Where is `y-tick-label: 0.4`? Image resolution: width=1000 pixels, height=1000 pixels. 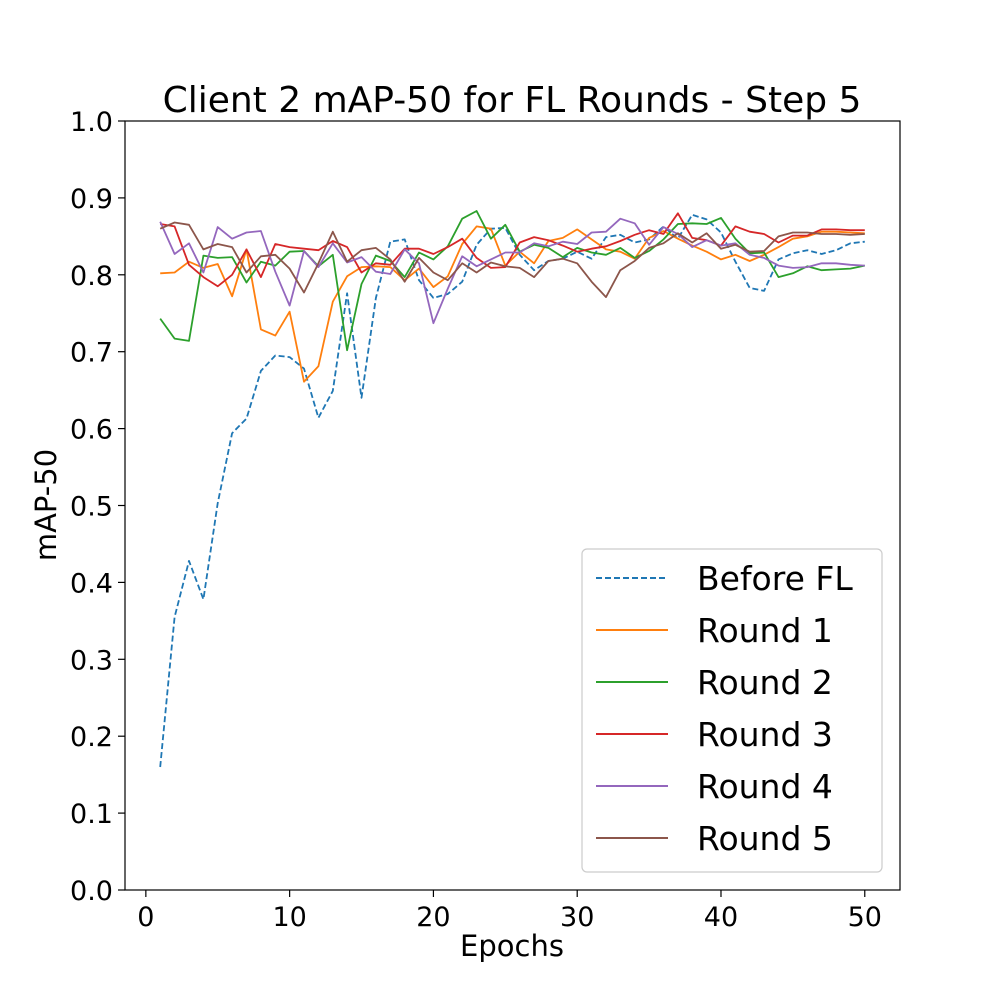
y-tick-label: 0.4 is located at coordinates (91, 583).